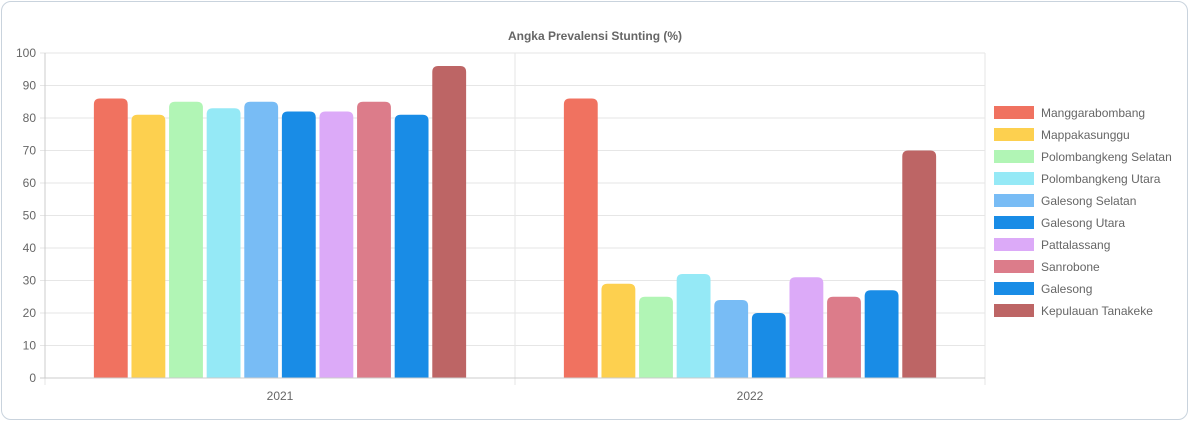 This screenshot has height=423, width=1191. Describe the element at coordinates (449, 222) in the screenshot. I see `bar-kepulauan-tanakeke-2021` at that location.